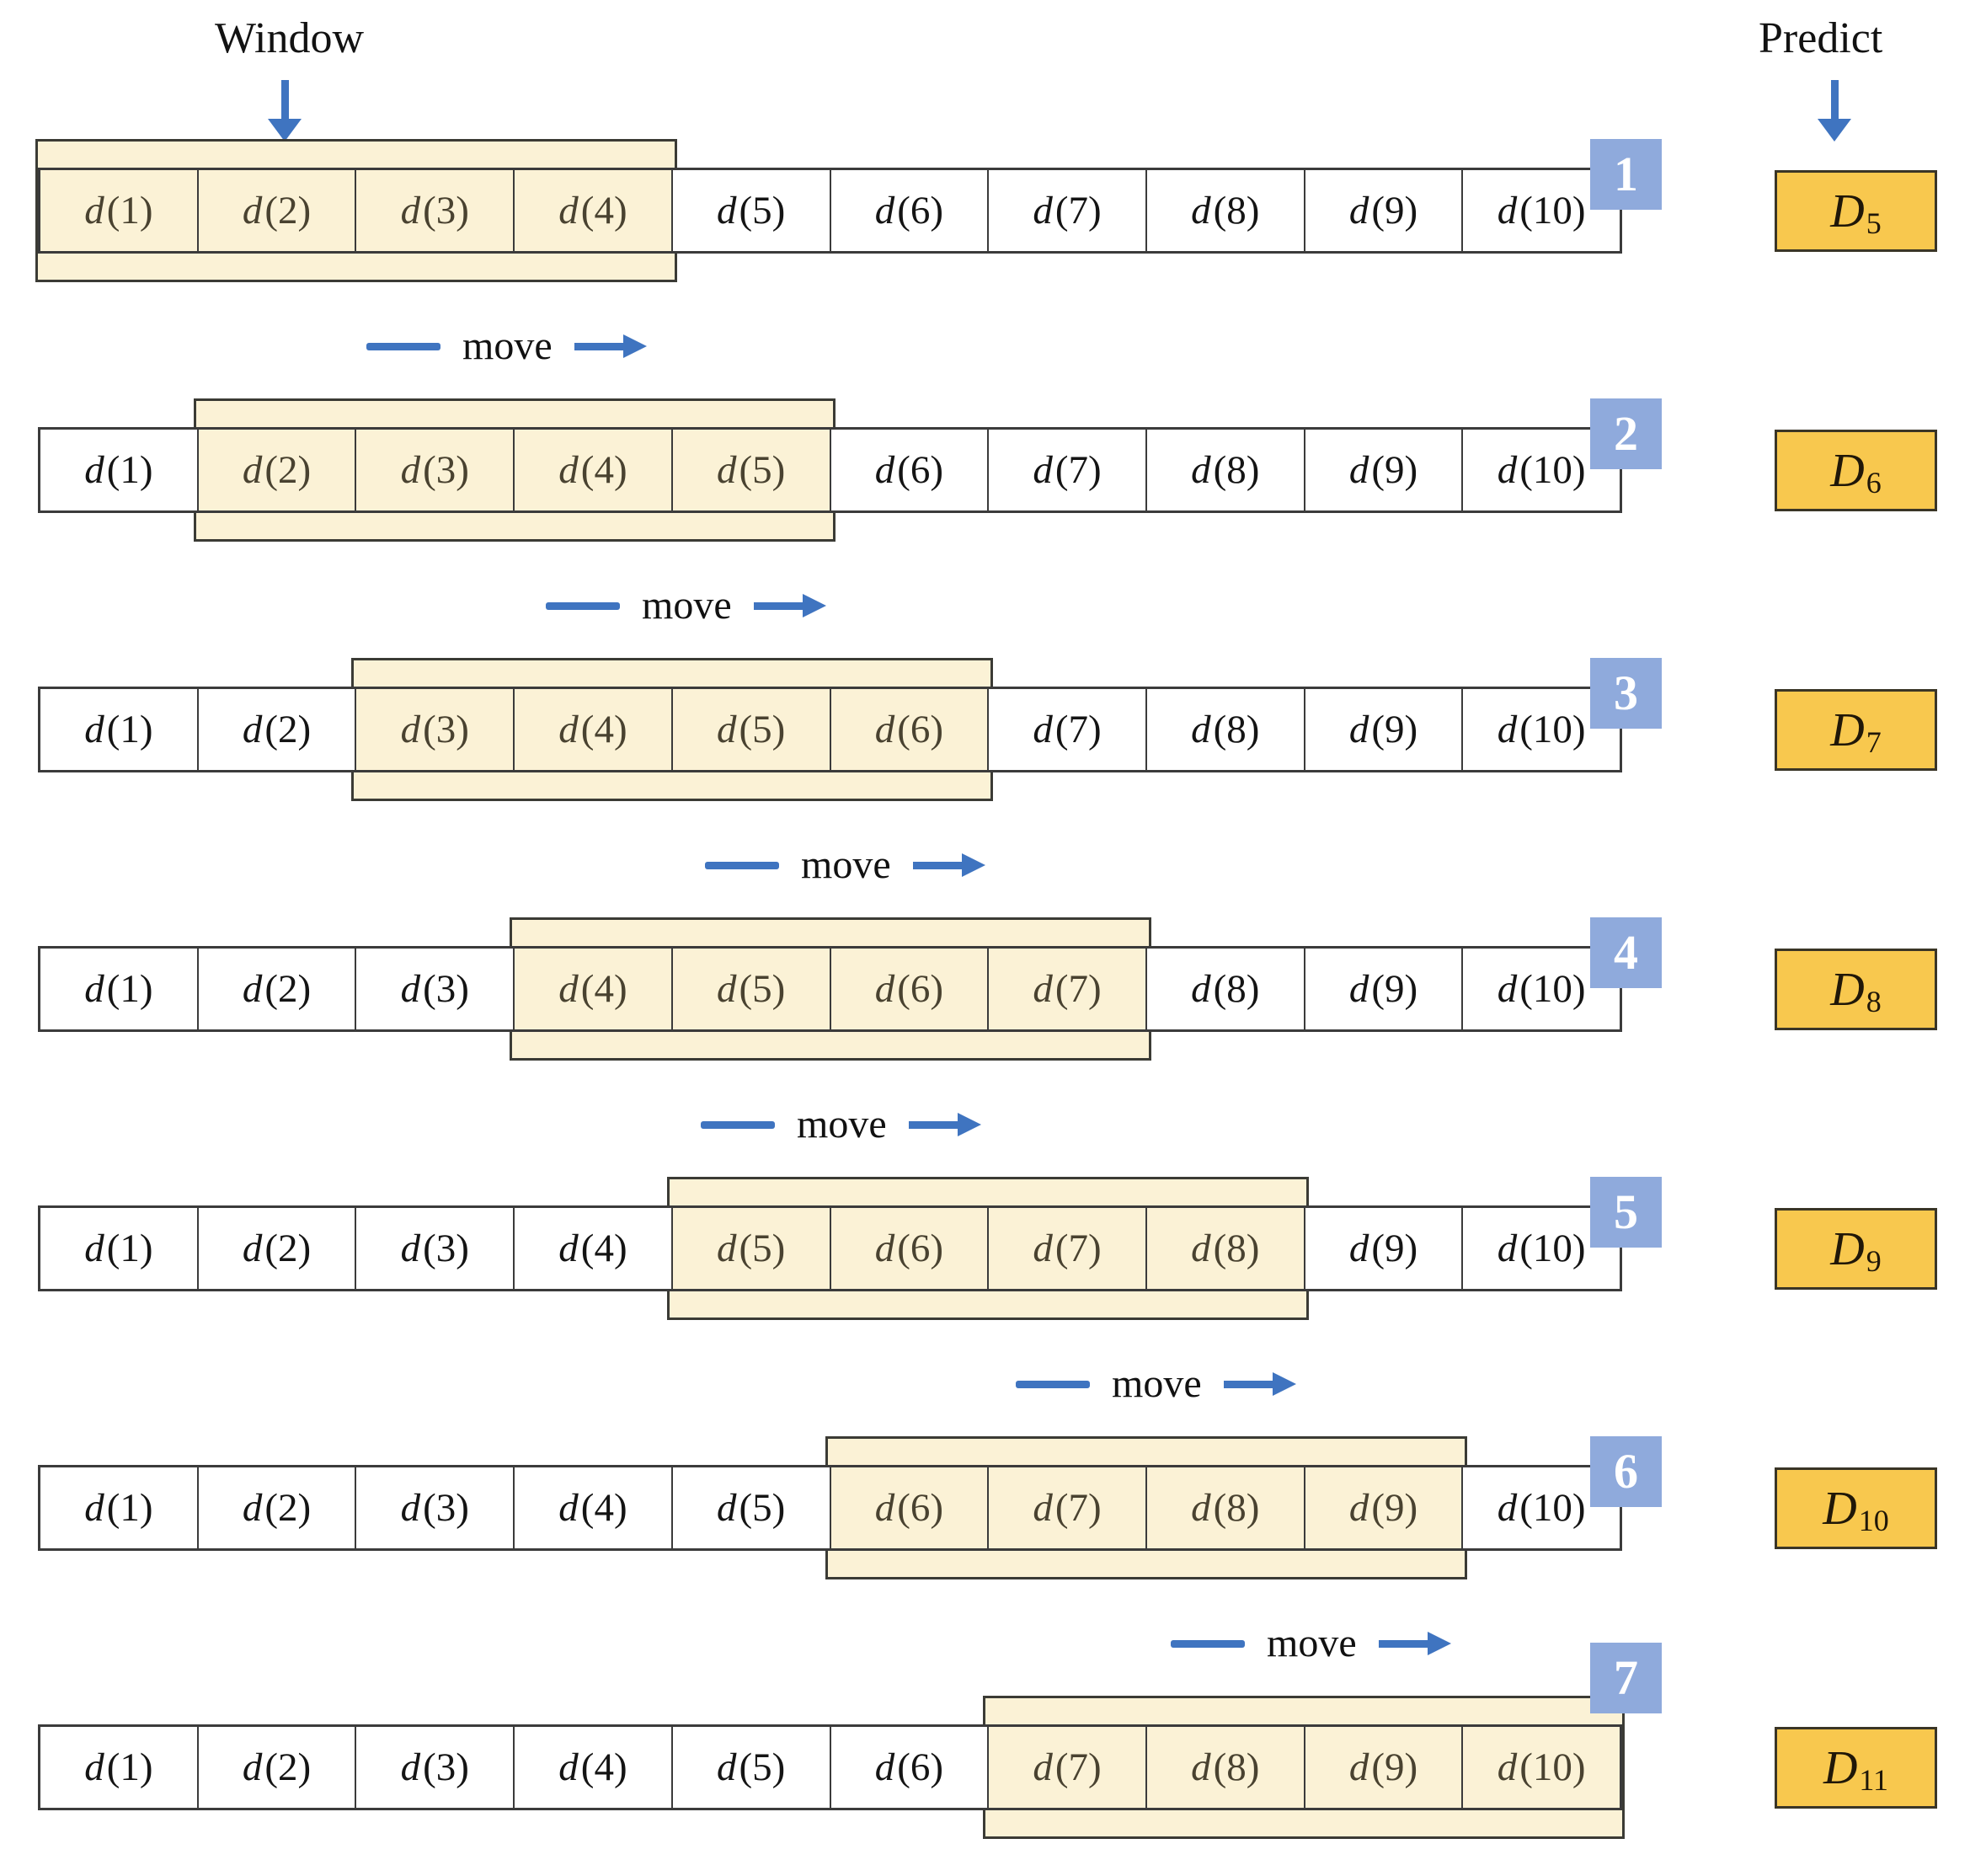  What do you see at coordinates (1626, 1212) in the screenshot?
I see `step-badge: 5` at bounding box center [1626, 1212].